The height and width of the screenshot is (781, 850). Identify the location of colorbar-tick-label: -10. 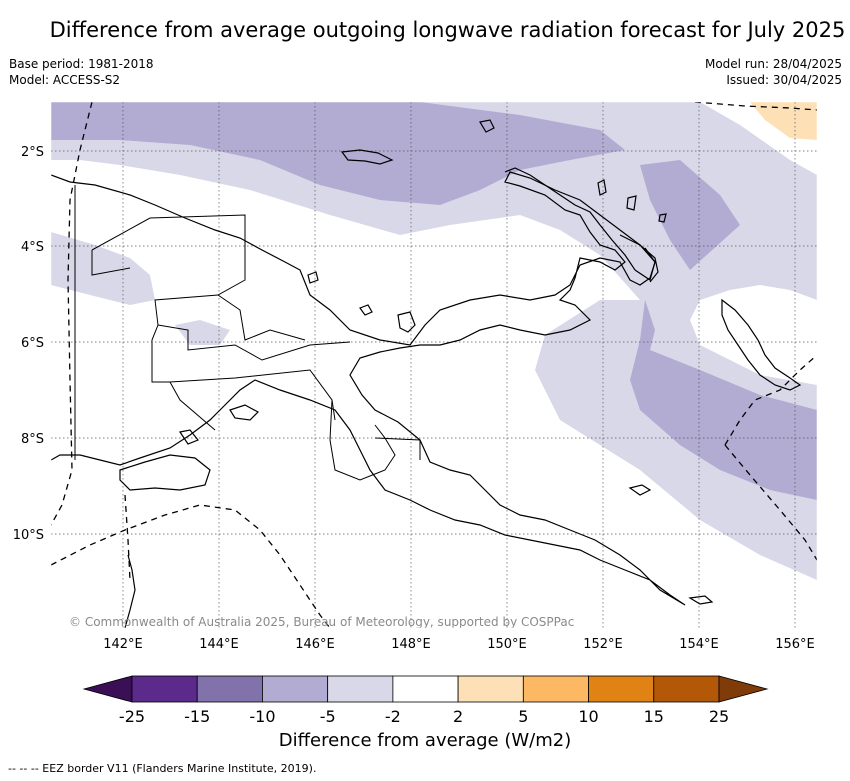
(262, 716).